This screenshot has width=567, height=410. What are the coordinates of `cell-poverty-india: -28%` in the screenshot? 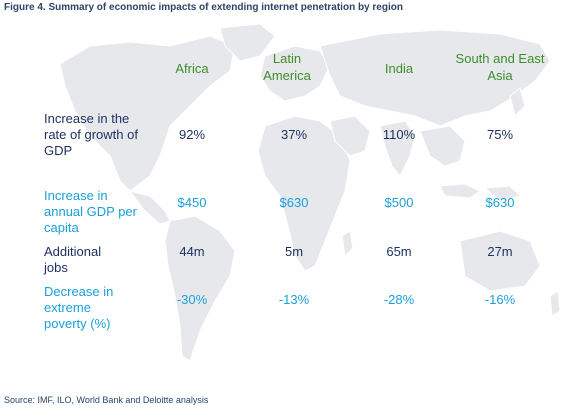 It's located at (399, 299).